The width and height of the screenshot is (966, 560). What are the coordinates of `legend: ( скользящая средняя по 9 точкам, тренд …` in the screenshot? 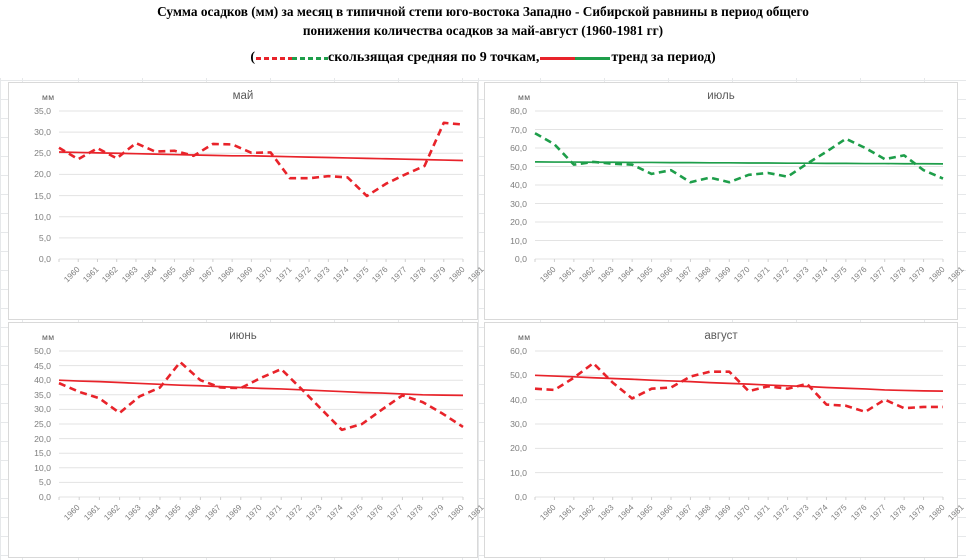 It's located at (483, 58).